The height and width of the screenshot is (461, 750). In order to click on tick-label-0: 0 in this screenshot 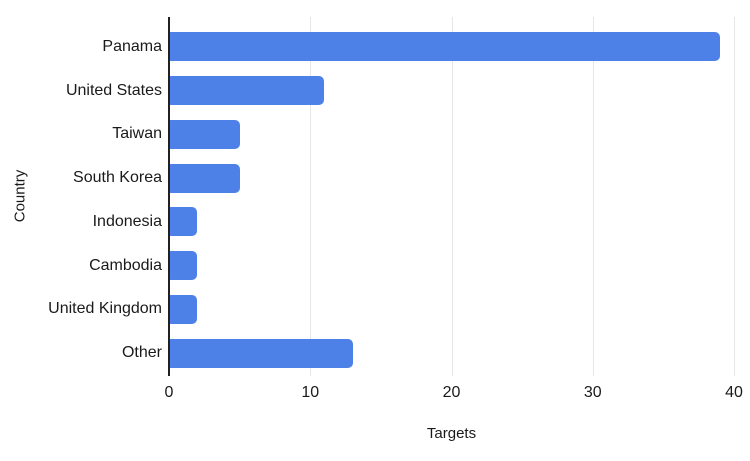, I will do `click(169, 392)`.